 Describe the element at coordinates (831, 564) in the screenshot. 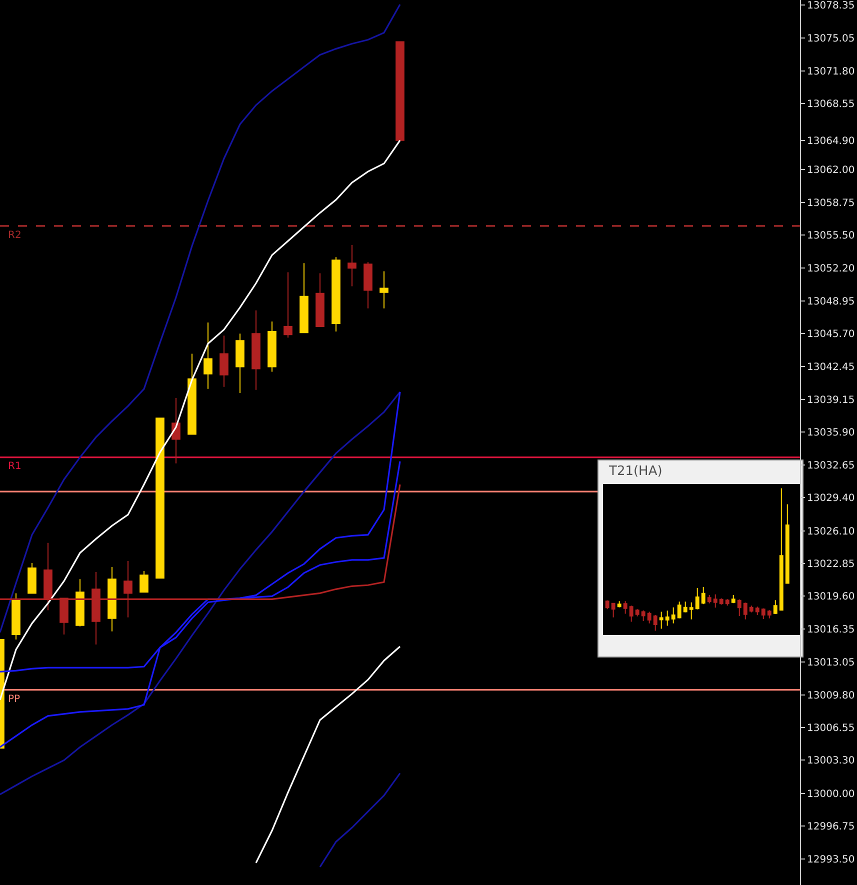

I see `y-tick-label: 13022.85` at that location.